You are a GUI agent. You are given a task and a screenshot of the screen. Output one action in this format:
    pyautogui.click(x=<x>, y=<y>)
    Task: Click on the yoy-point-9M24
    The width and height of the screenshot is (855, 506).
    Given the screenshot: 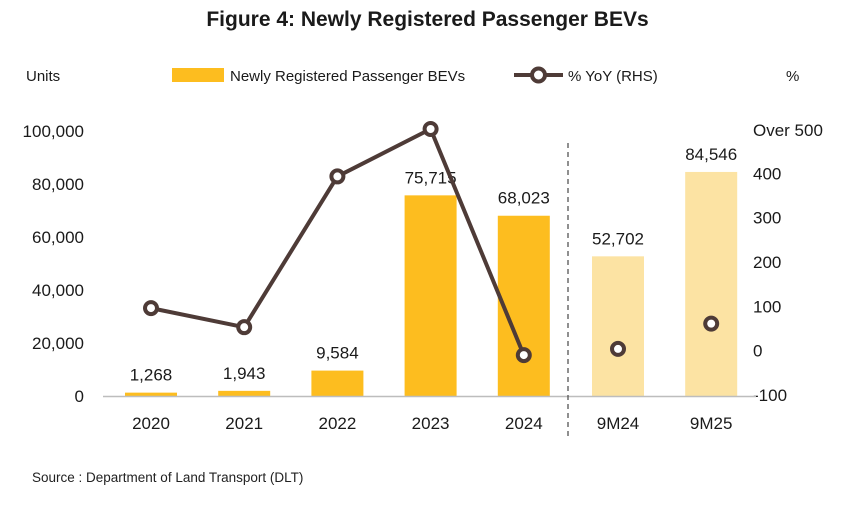 What is the action you would take?
    pyautogui.click(x=618, y=348)
    